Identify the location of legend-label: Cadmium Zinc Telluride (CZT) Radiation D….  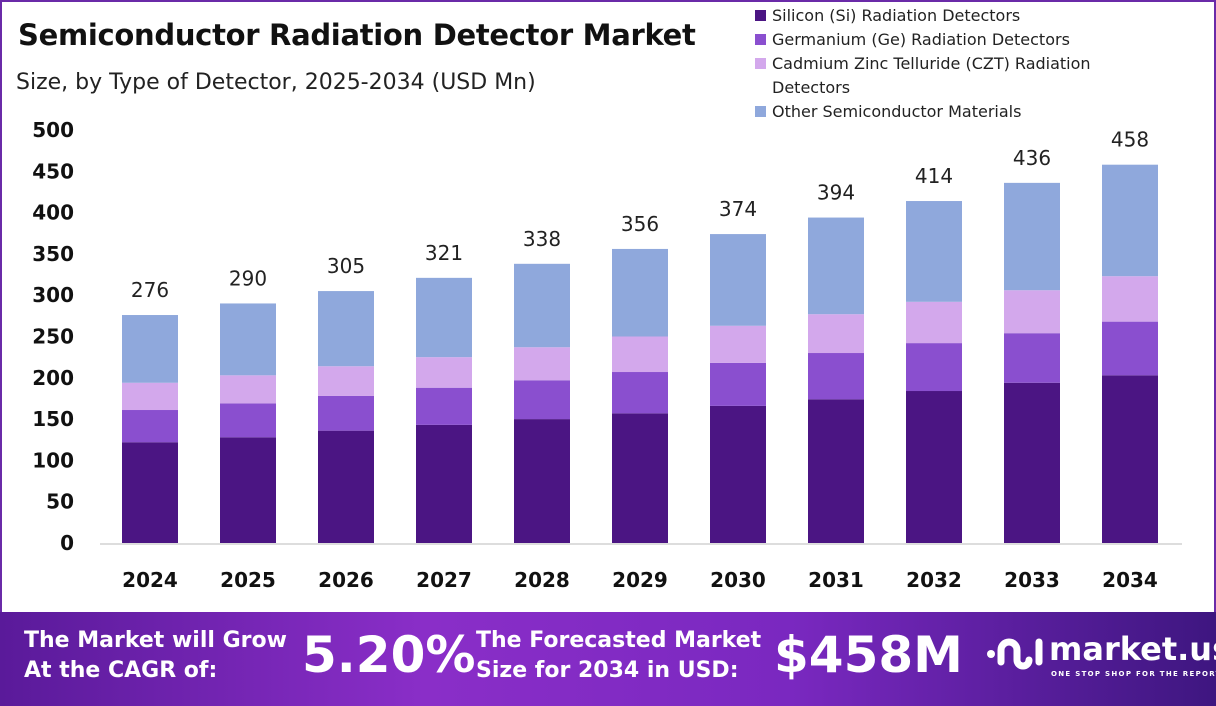
(931, 75).